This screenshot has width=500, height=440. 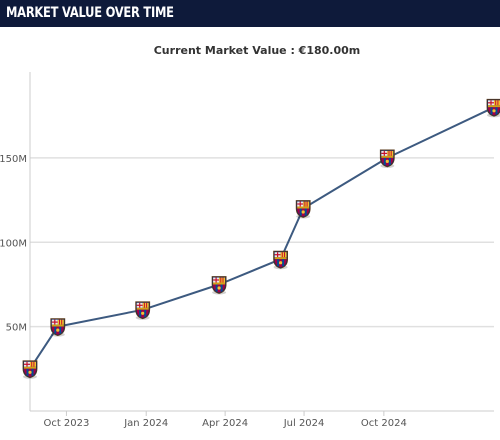 What do you see at coordinates (90, 13) in the screenshot?
I see `page-title: MARKET VALUE OVER TIME` at bounding box center [90, 13].